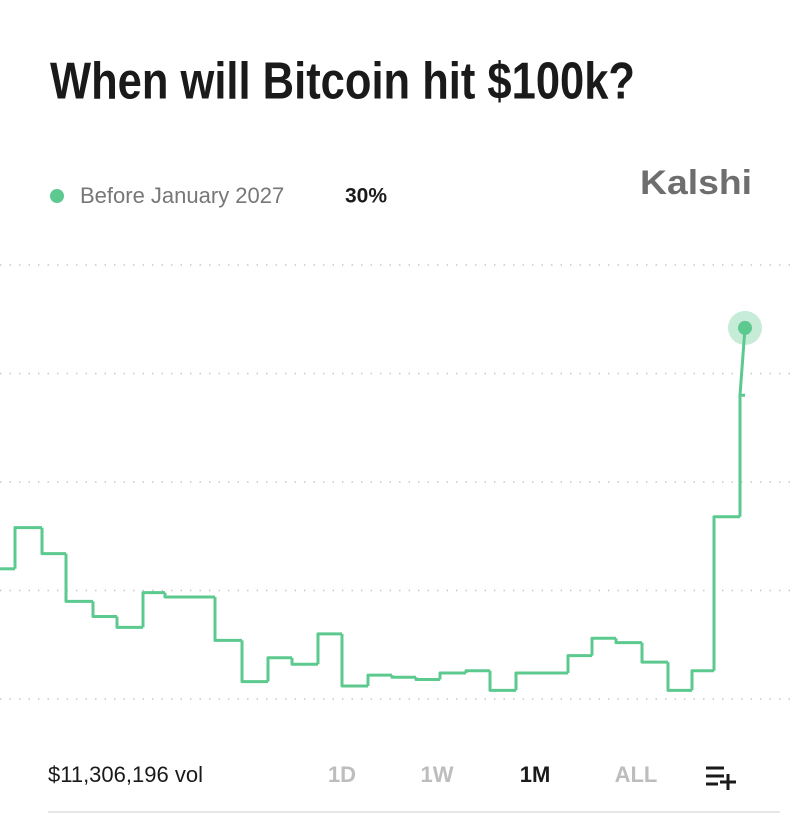 This screenshot has height=840, width=800. I want to click on volume: $11,306,196 vol, so click(125, 774).